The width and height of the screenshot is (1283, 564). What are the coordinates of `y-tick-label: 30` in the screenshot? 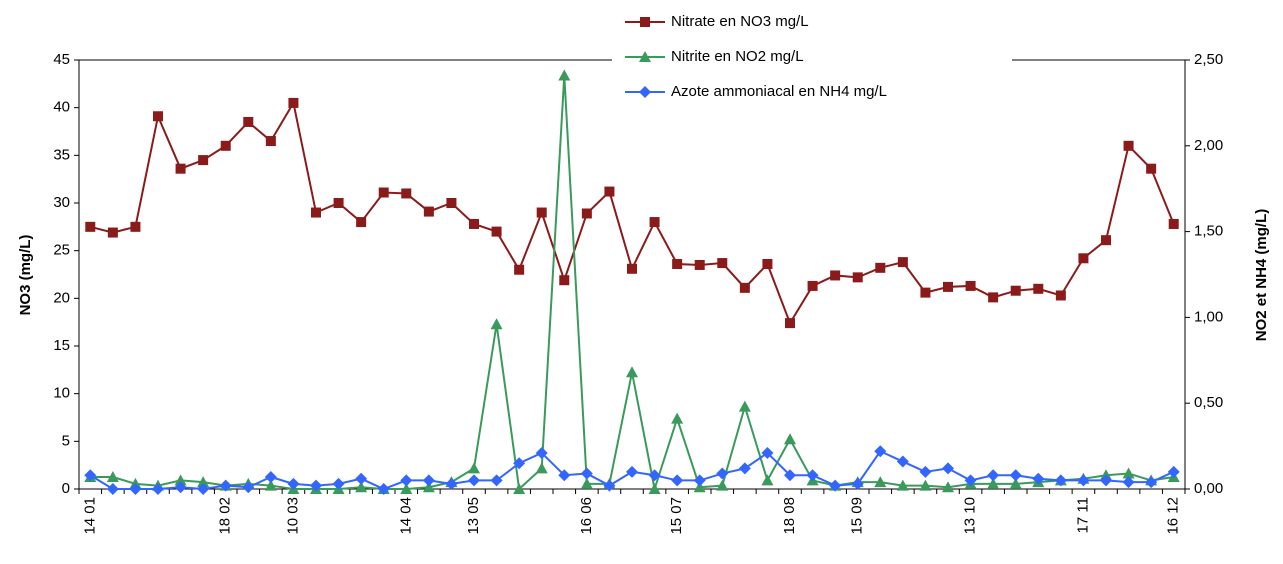 It's located at (61, 202).